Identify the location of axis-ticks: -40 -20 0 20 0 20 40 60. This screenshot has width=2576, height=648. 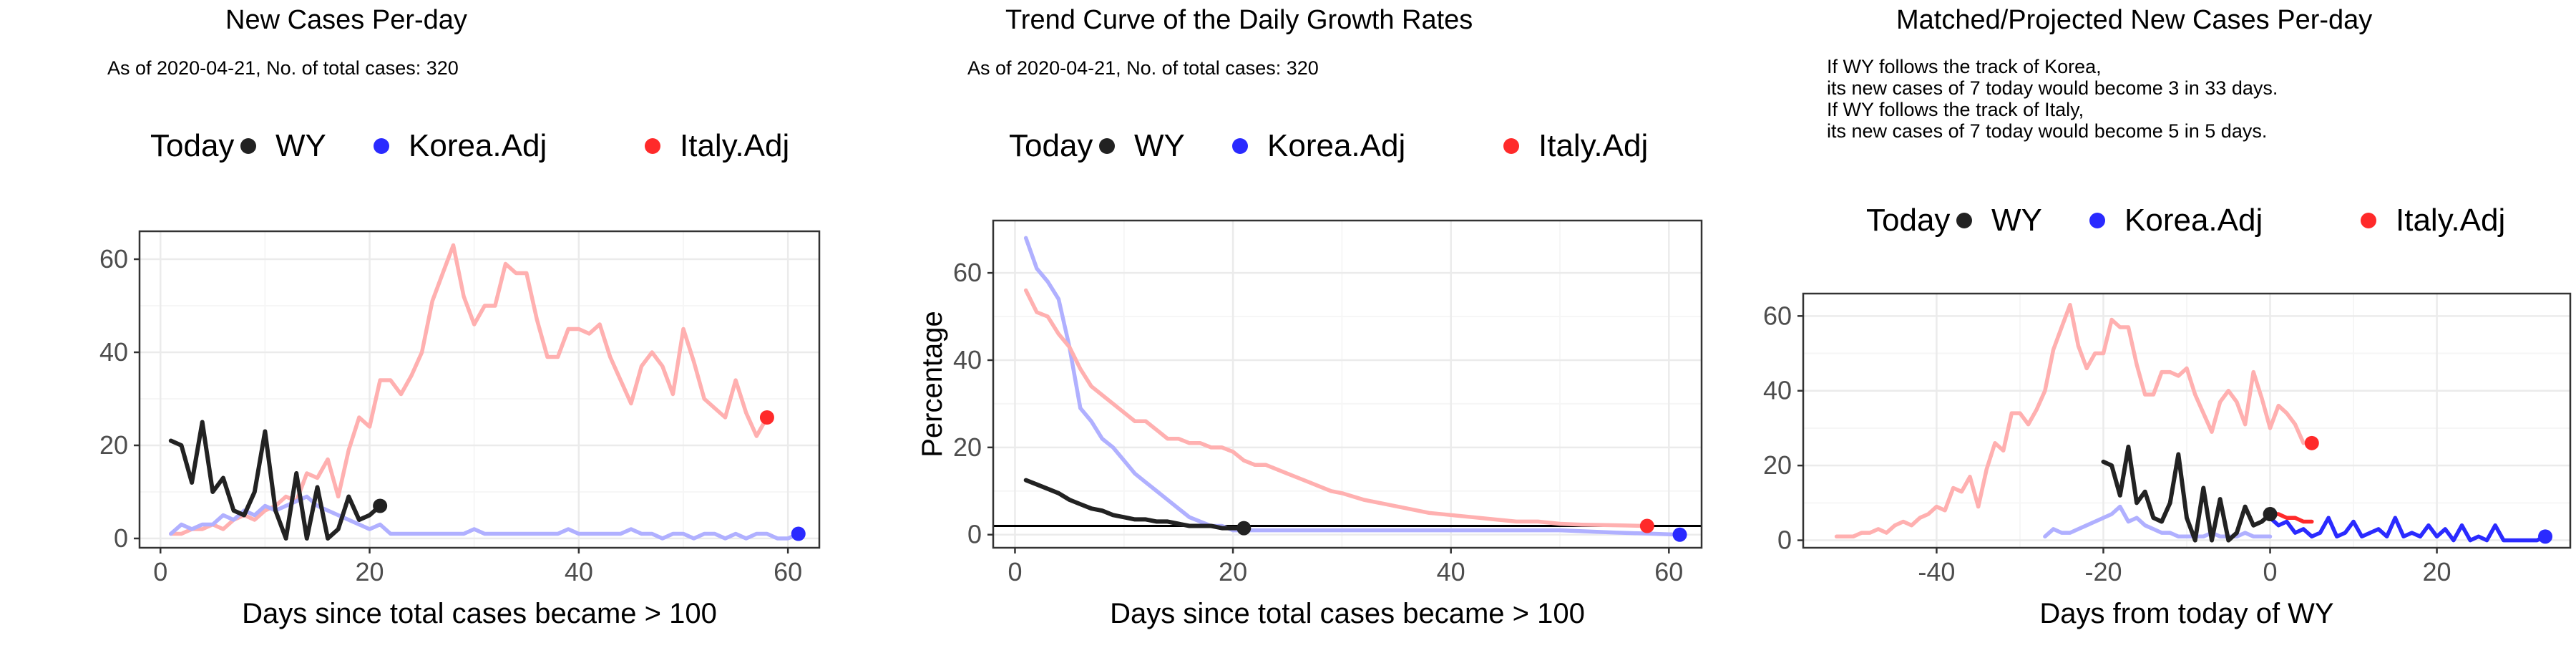
(2107, 443).